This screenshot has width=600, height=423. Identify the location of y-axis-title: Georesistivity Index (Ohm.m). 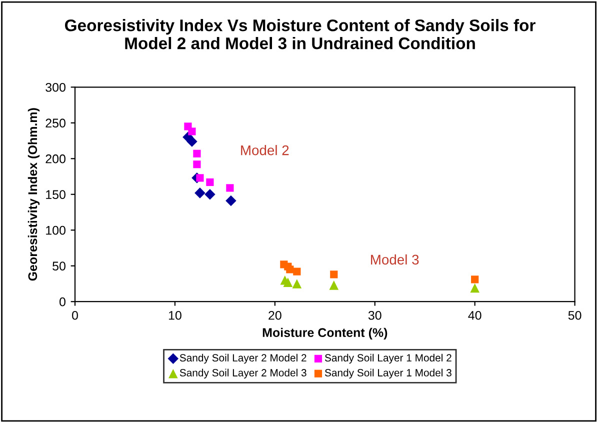
(34, 194).